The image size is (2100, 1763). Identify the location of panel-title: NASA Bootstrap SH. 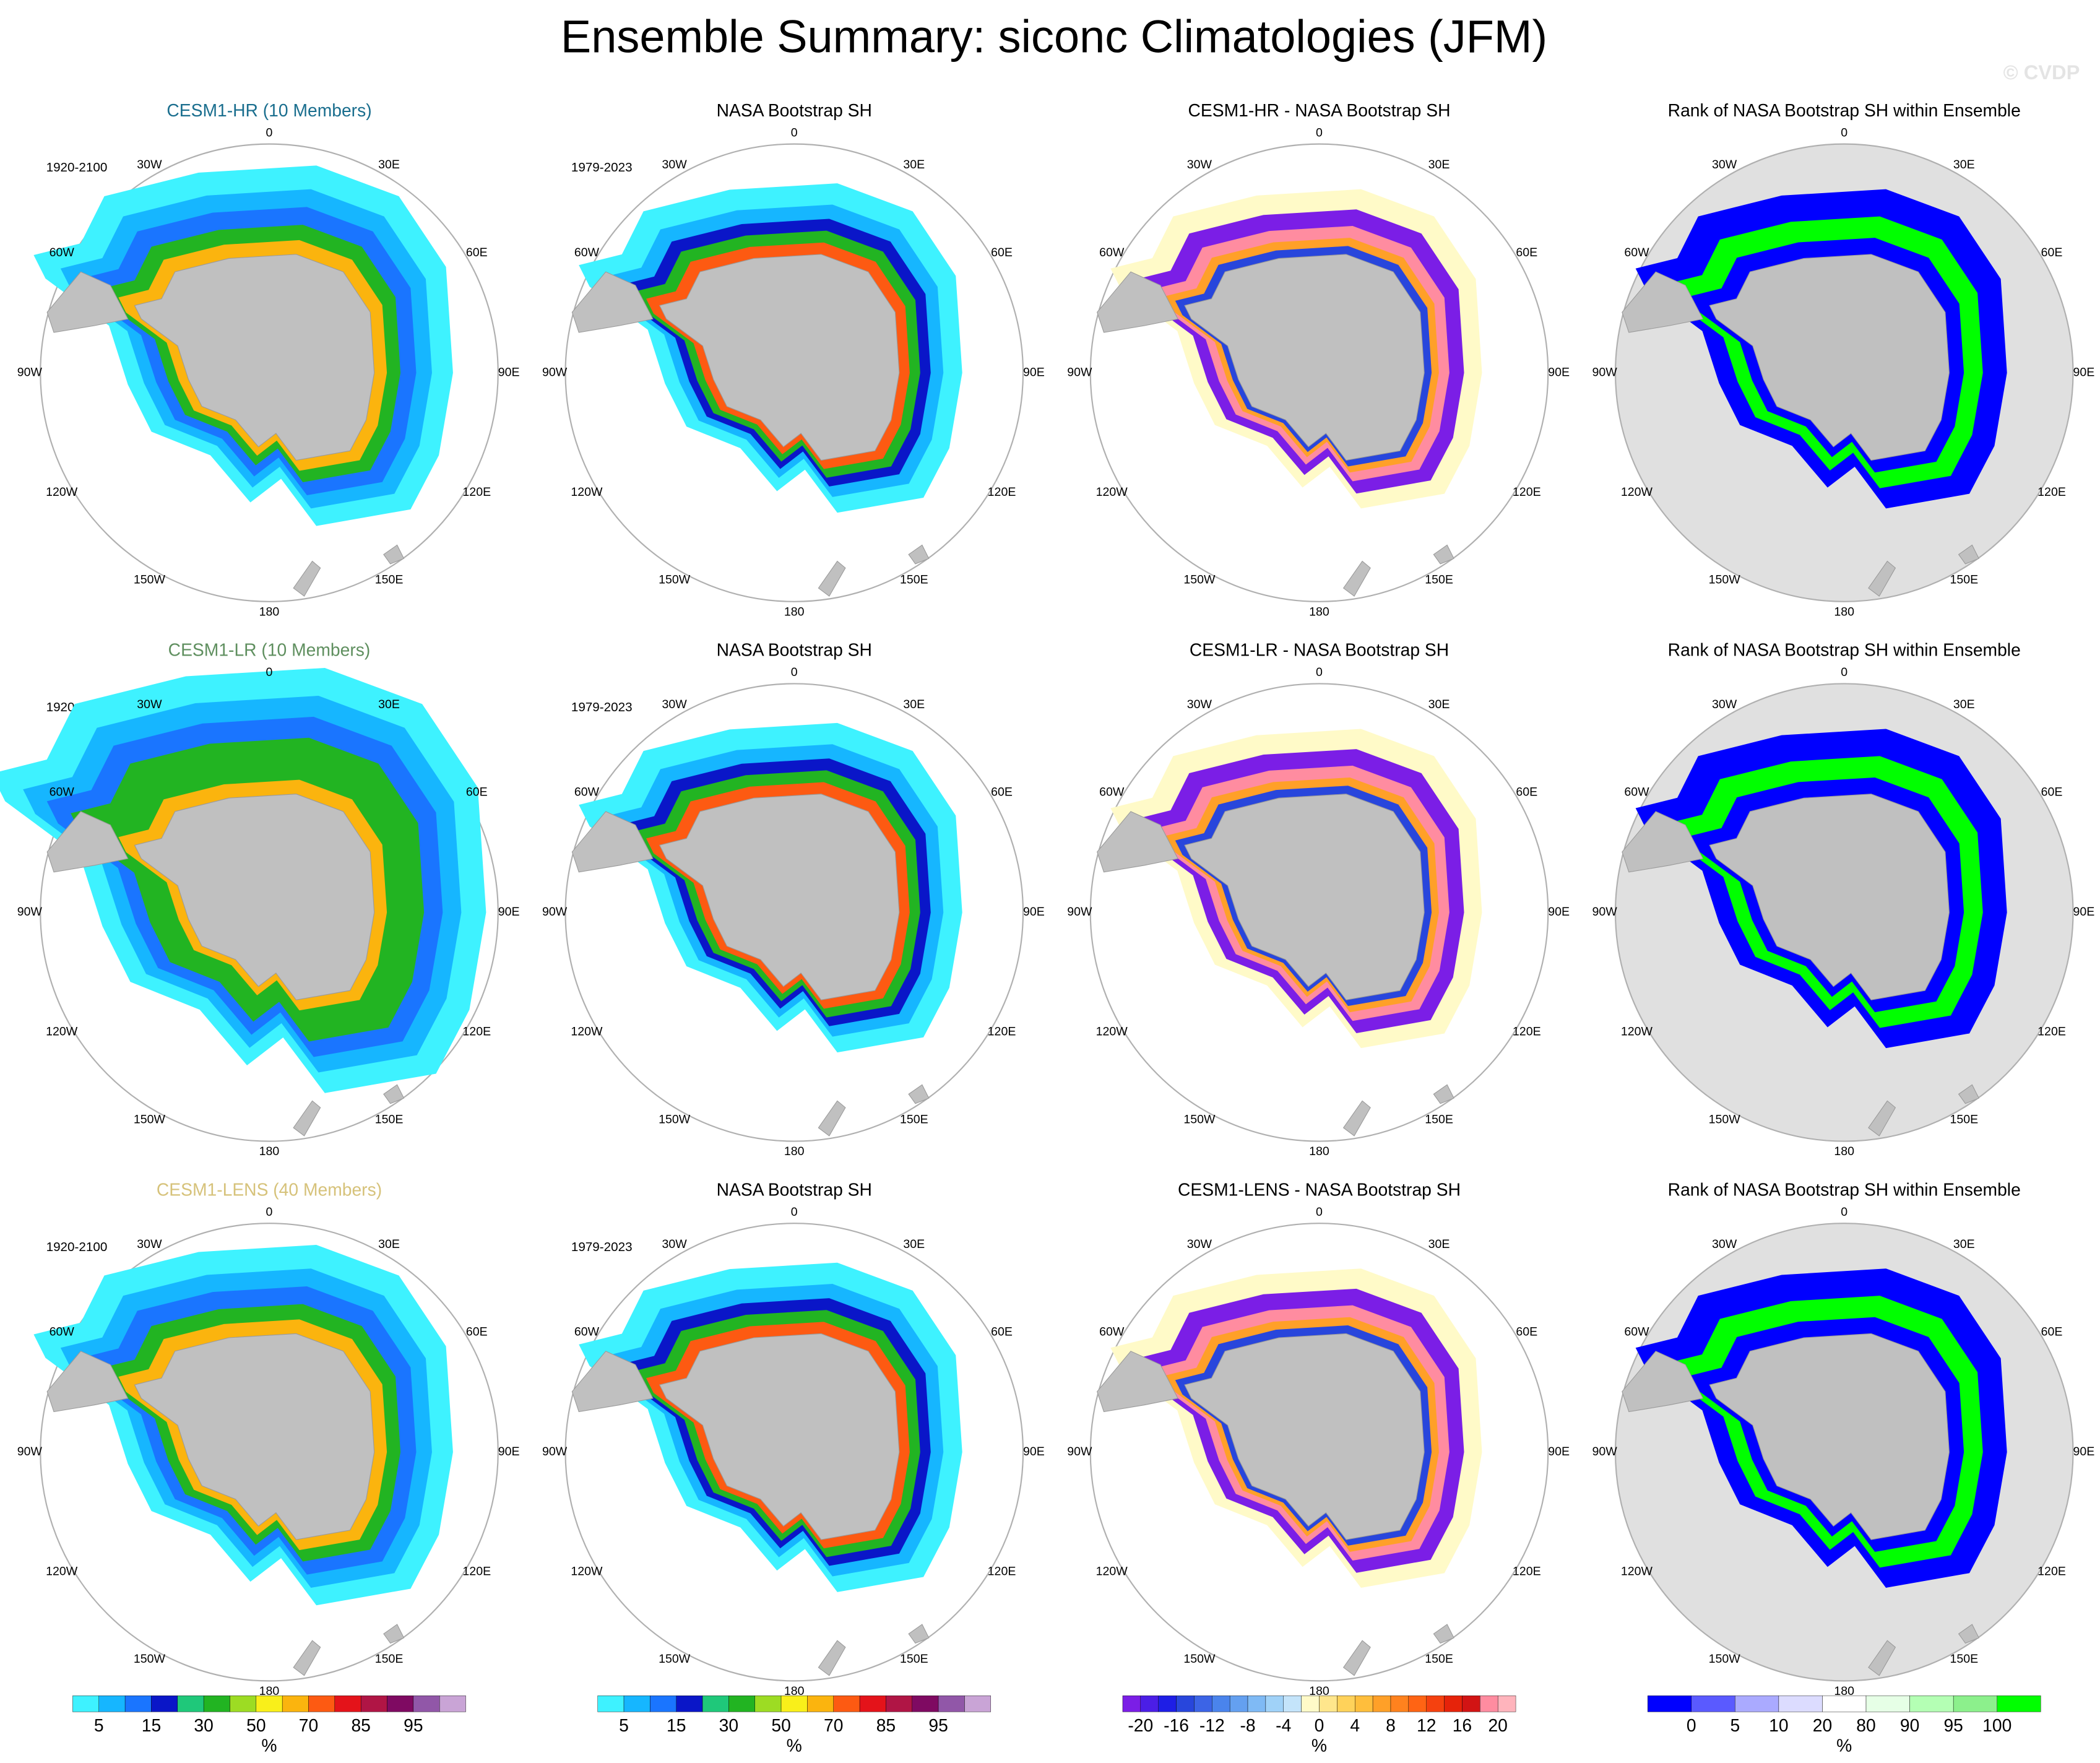
(794, 1190).